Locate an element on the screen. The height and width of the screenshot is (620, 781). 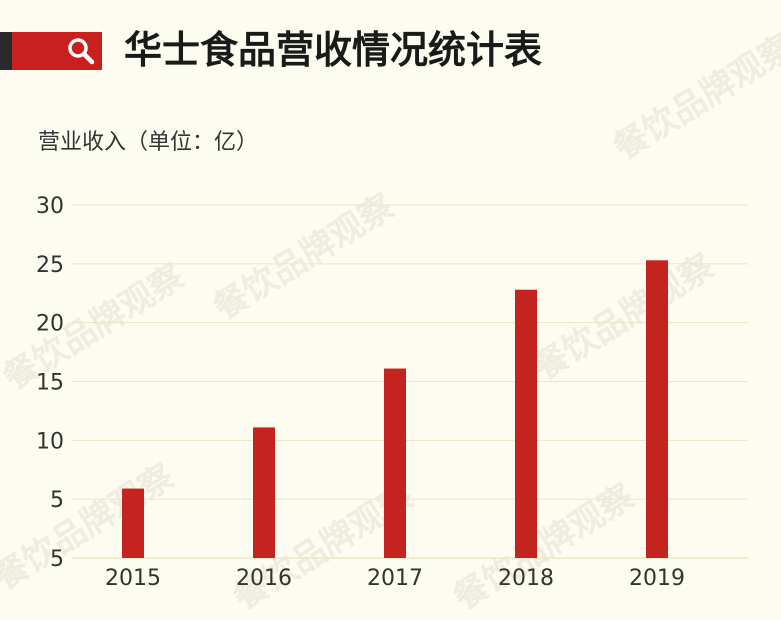
search-icon is located at coordinates (81, 51).